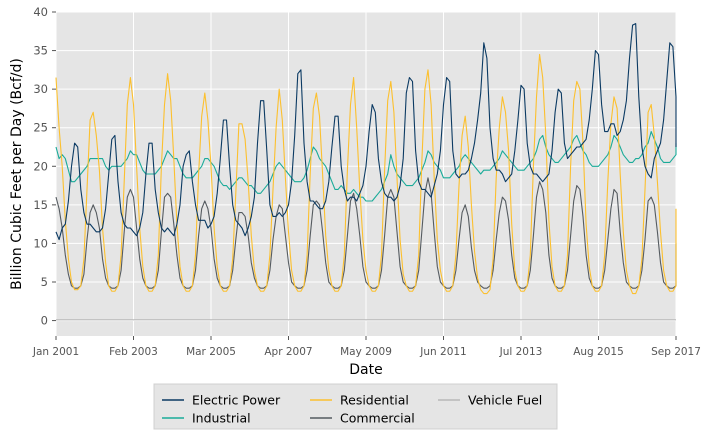 This screenshot has height=437, width=706. What do you see at coordinates (40, 205) in the screenshot?
I see `y-tick-label: 15` at bounding box center [40, 205].